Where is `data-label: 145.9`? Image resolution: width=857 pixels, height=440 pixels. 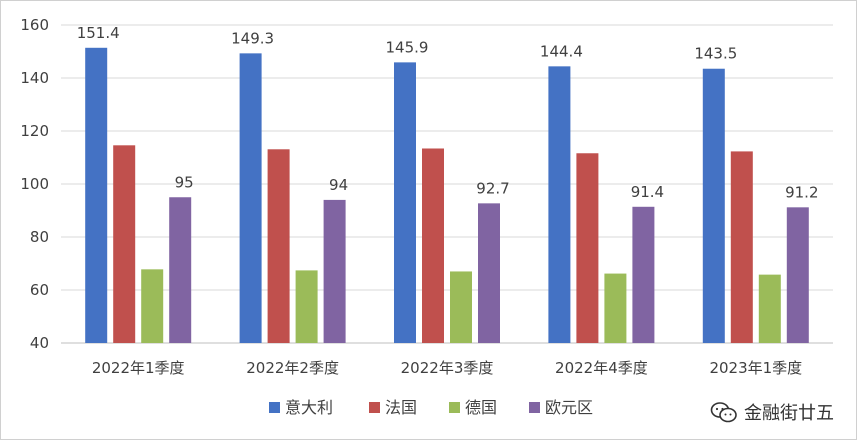
data-label: 145.9 is located at coordinates (407, 47).